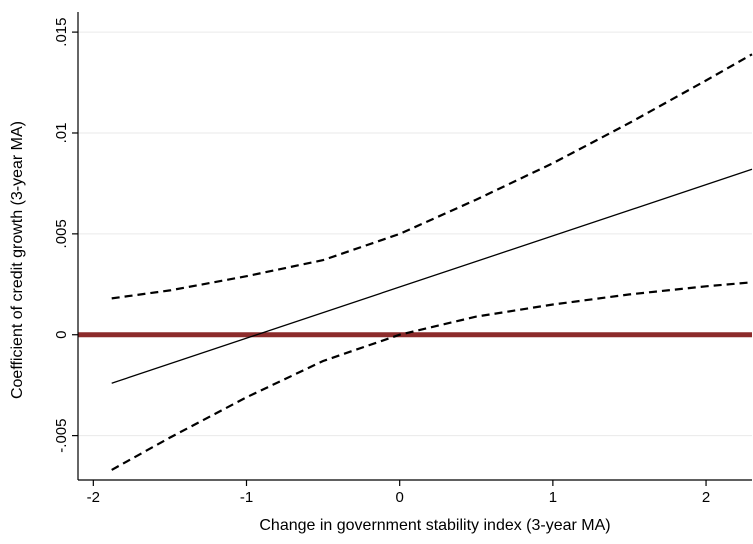  I want to click on x-tick-label-0: -2, so click(93, 497).